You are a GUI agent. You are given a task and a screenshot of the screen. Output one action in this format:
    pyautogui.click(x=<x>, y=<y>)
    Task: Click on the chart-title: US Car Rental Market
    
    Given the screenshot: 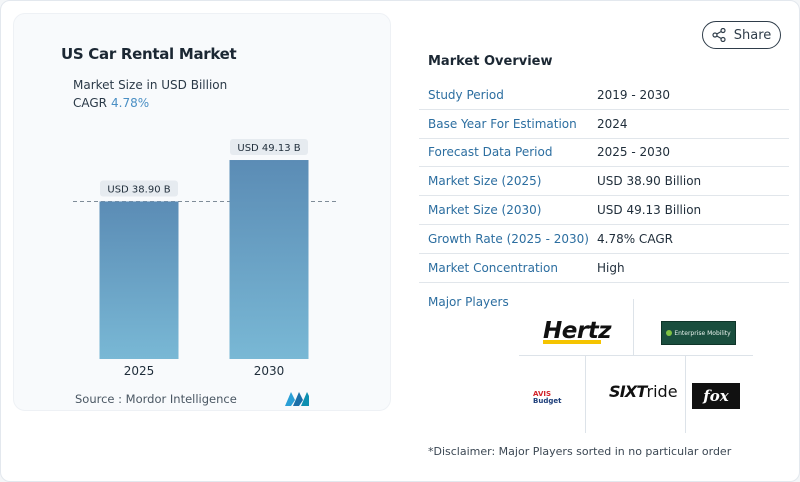 What is the action you would take?
    pyautogui.click(x=149, y=54)
    